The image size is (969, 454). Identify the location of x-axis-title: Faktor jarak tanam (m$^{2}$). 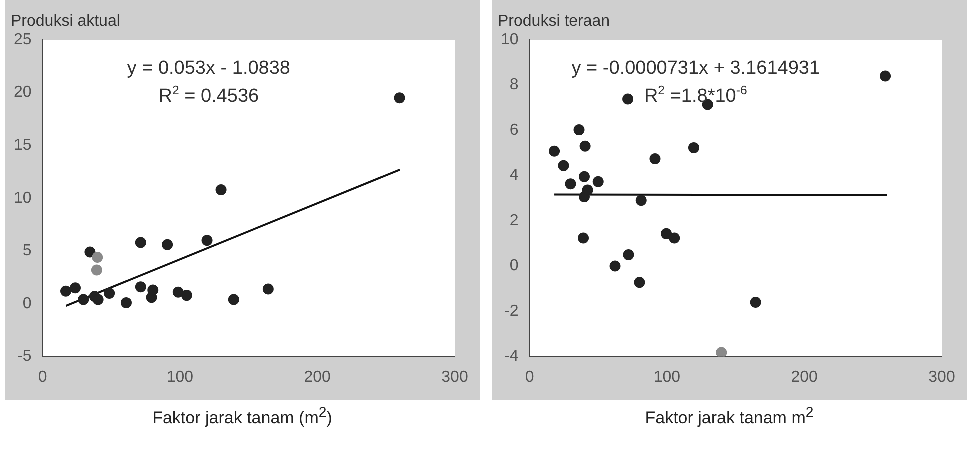
(243, 417).